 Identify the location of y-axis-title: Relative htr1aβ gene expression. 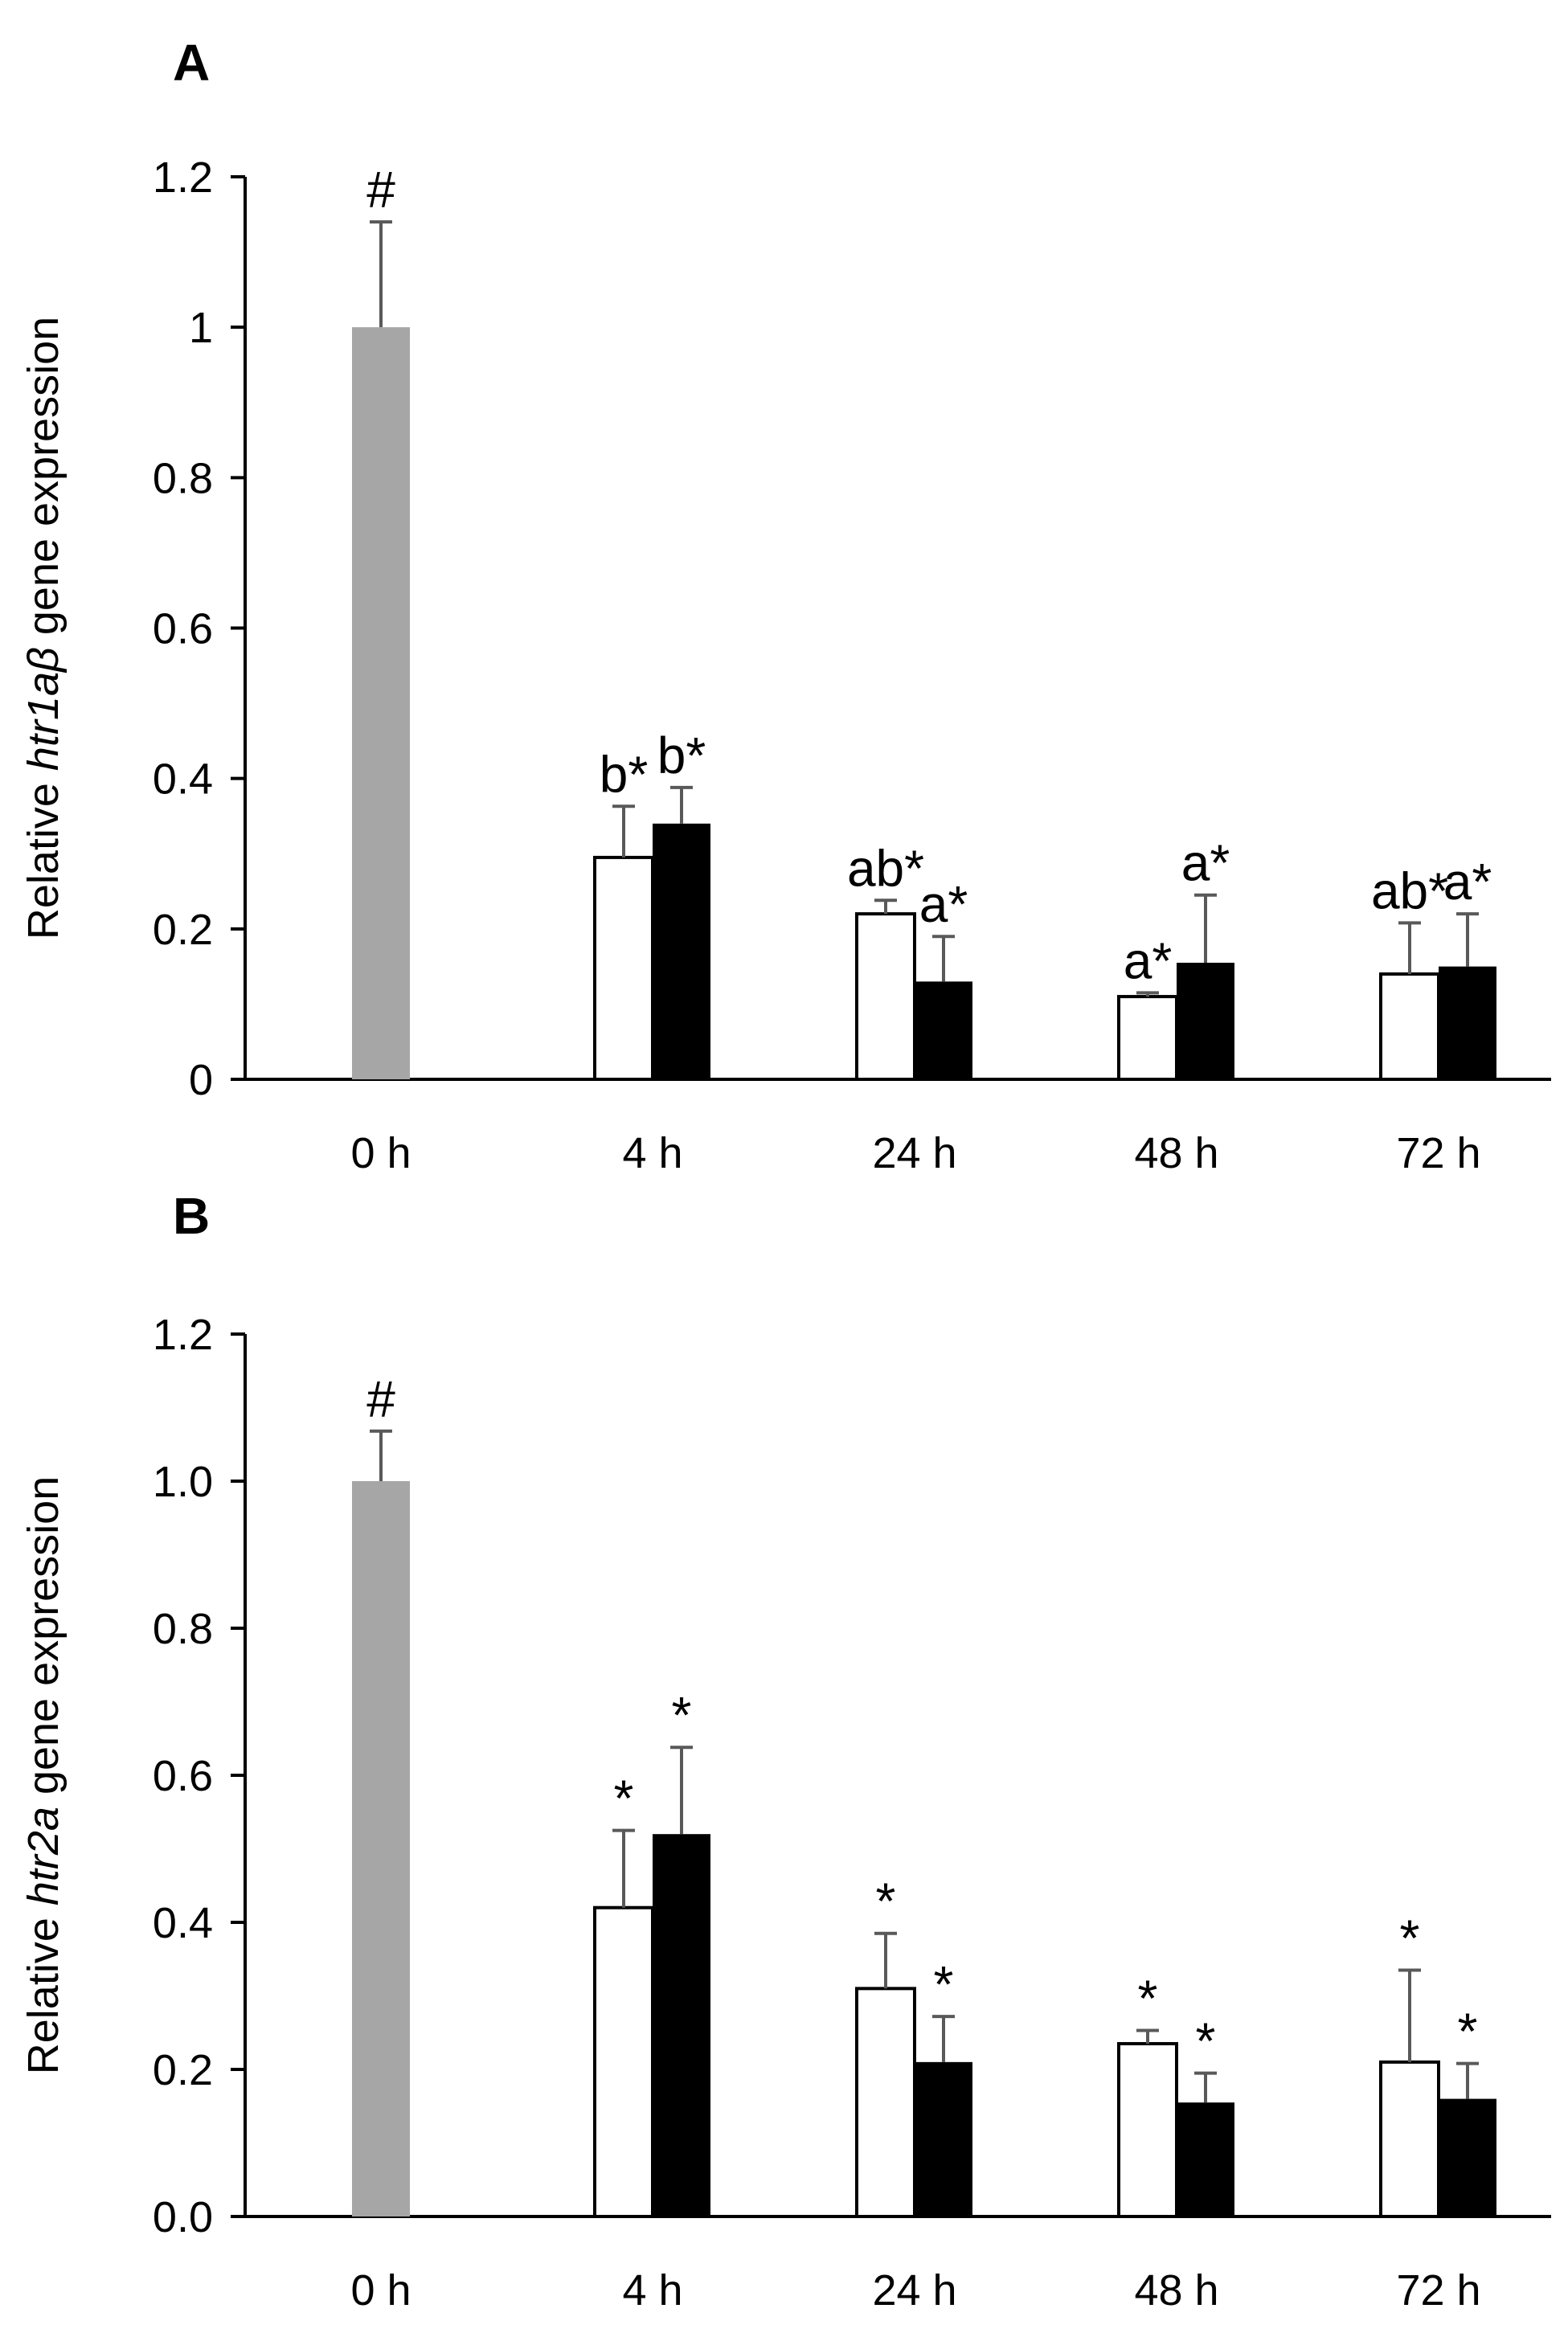
(43, 628).